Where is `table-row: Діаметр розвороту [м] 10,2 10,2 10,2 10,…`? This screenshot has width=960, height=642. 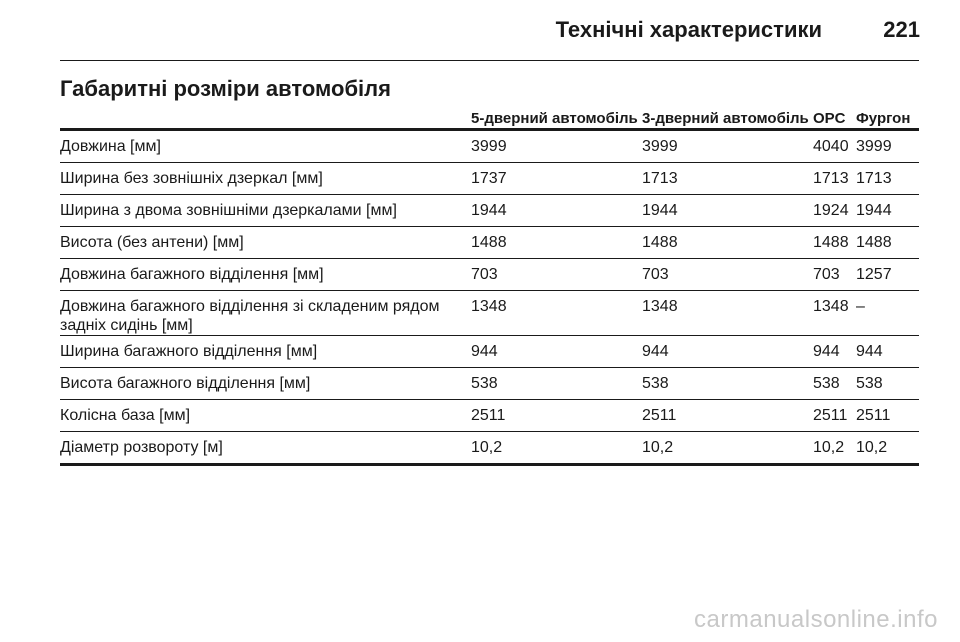
table-row: Діаметр розвороту [м] 10,2 10,2 10,2 10,… is located at coordinates (489, 448).